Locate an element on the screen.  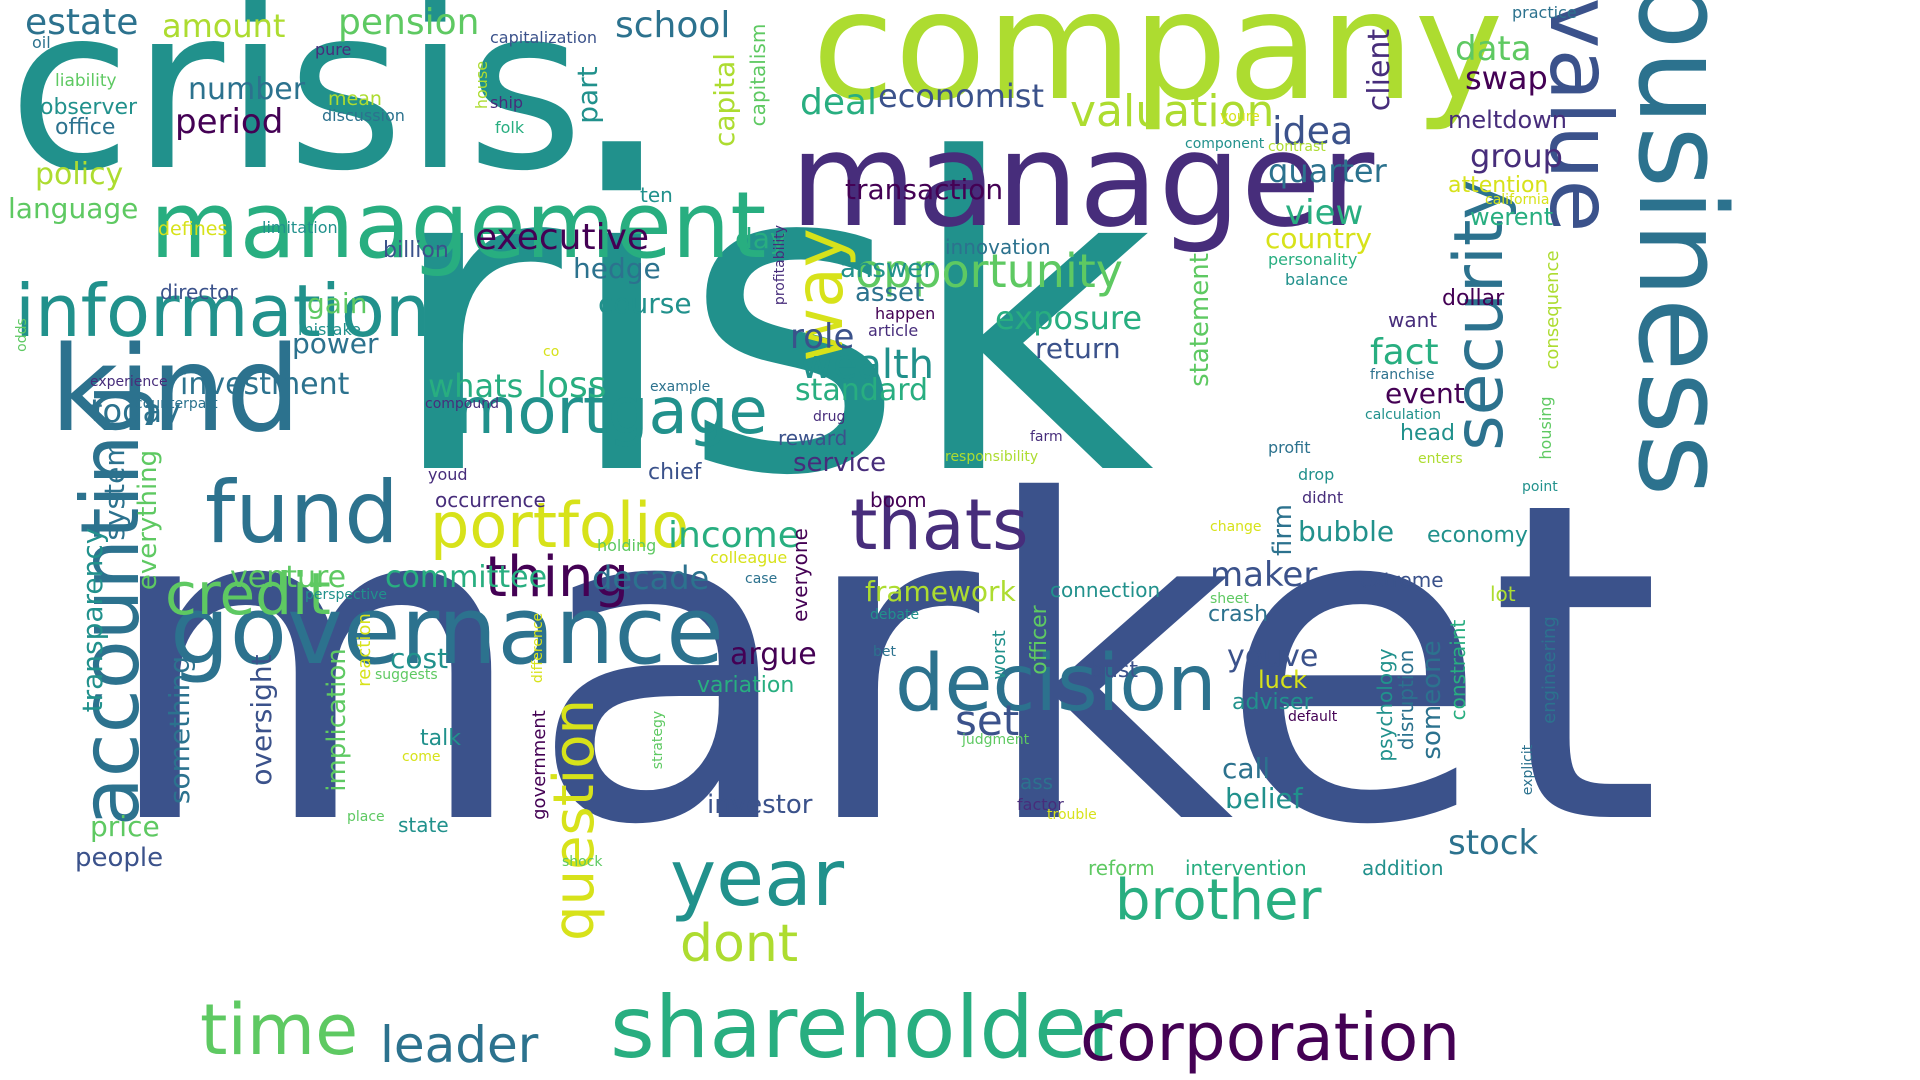
word-contrast: contrast is located at coordinates (1297, 147).